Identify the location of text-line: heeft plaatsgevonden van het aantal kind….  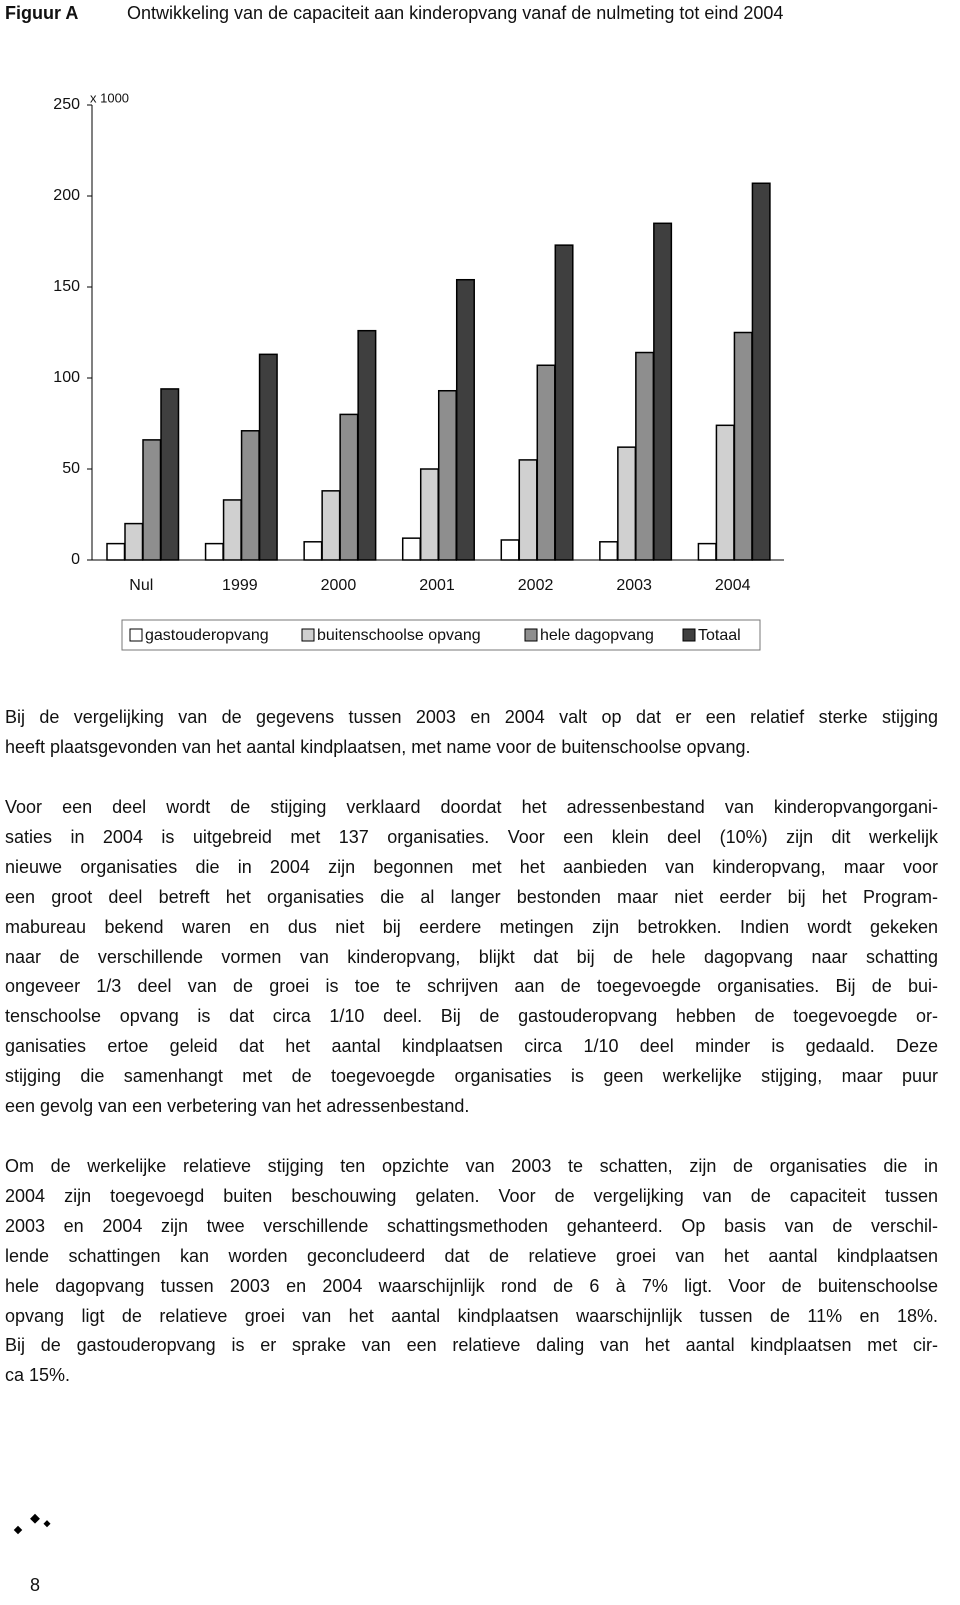
(378, 746).